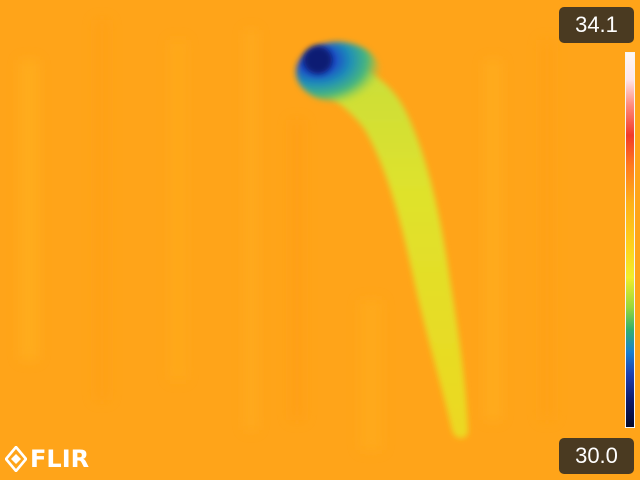  I want to click on logo-text: FLIR, so click(60, 459).